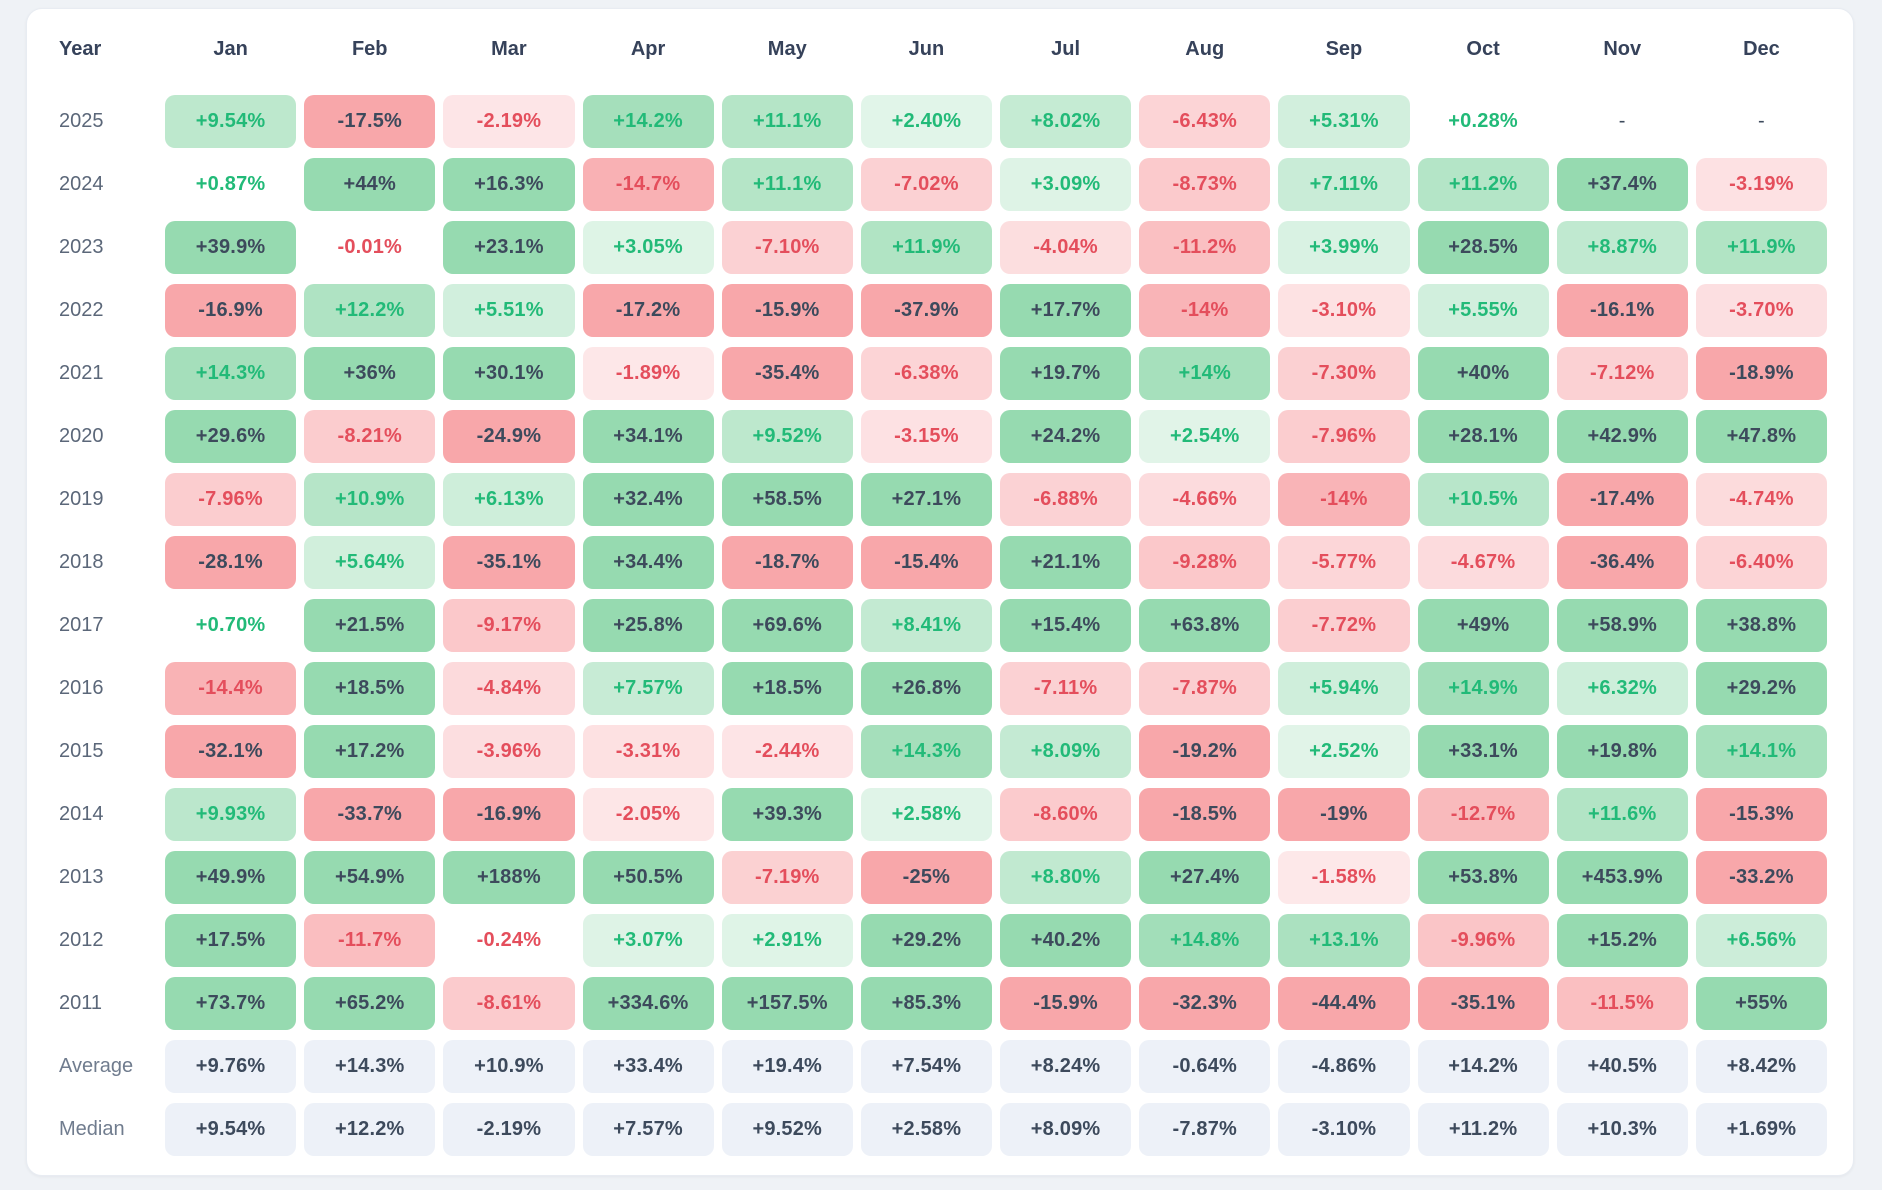 Image resolution: width=1882 pixels, height=1190 pixels. Describe the element at coordinates (1622, 499) in the screenshot. I see `return-cell: -17.4%` at that location.